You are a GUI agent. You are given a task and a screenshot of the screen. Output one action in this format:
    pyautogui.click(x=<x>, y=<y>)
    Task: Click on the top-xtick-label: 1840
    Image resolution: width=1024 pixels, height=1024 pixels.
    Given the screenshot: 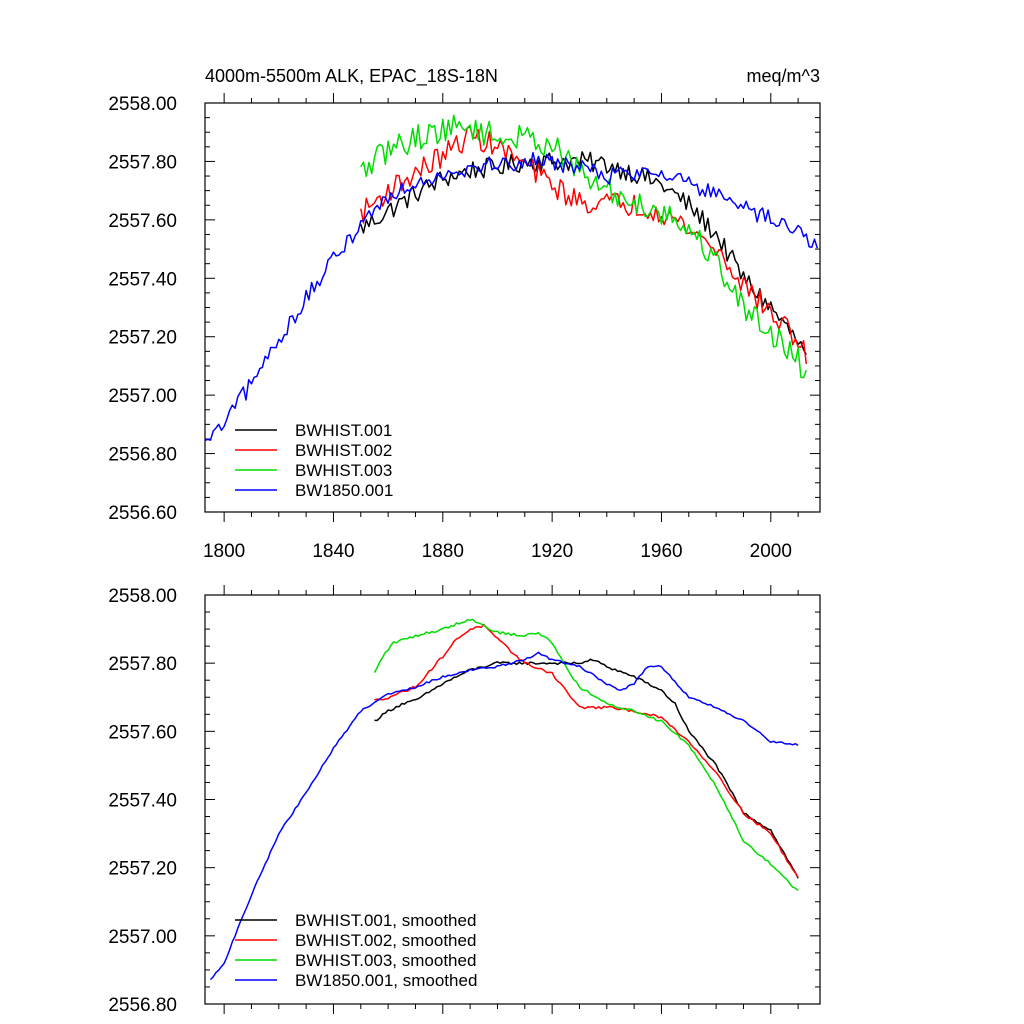 What is the action you would take?
    pyautogui.click(x=333, y=551)
    